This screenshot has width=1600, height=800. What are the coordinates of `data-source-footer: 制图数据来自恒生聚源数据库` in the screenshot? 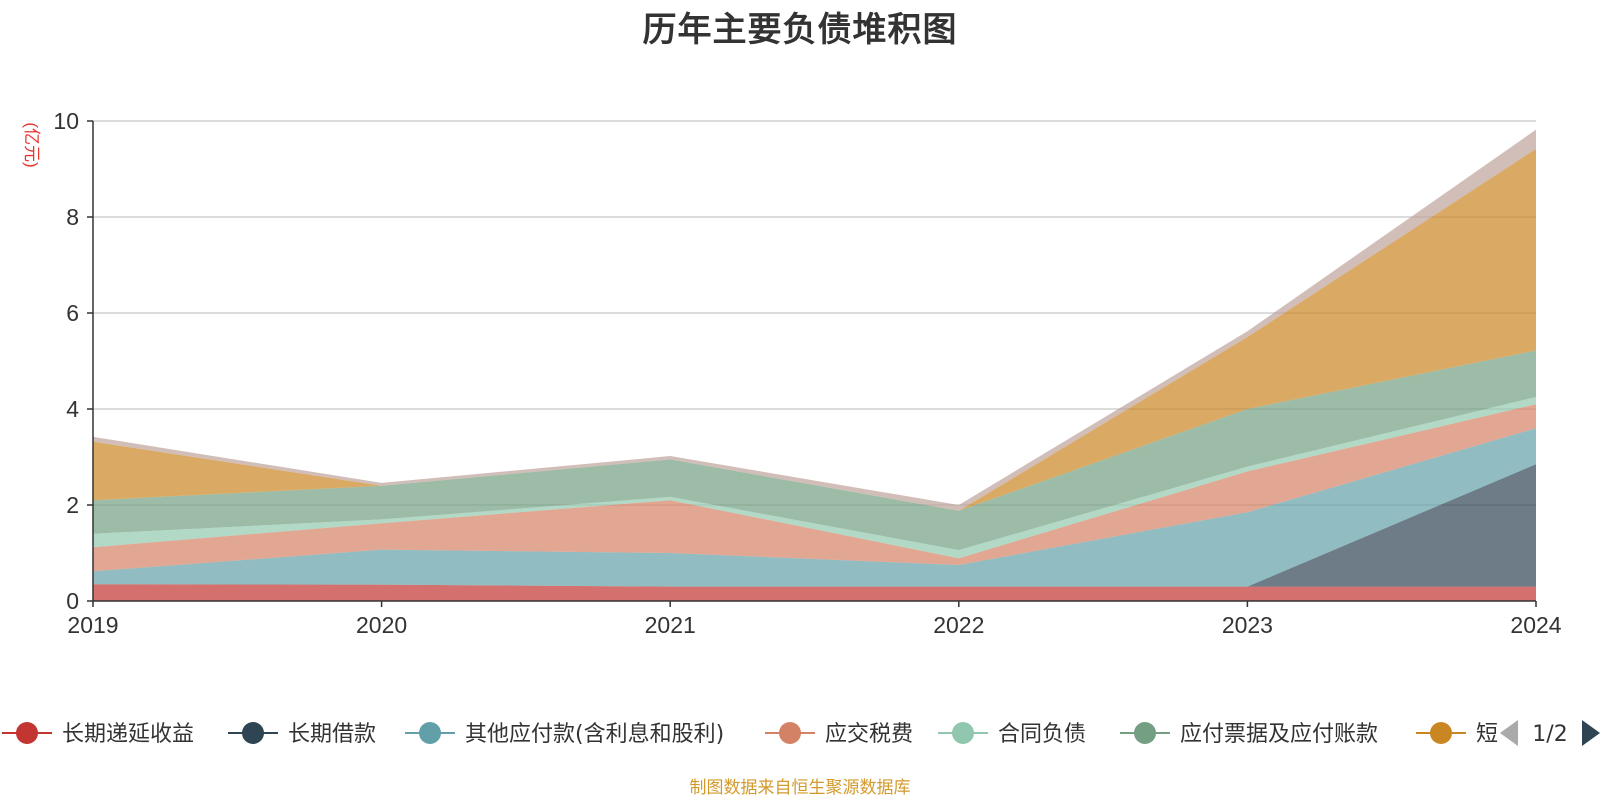 It's located at (800, 788).